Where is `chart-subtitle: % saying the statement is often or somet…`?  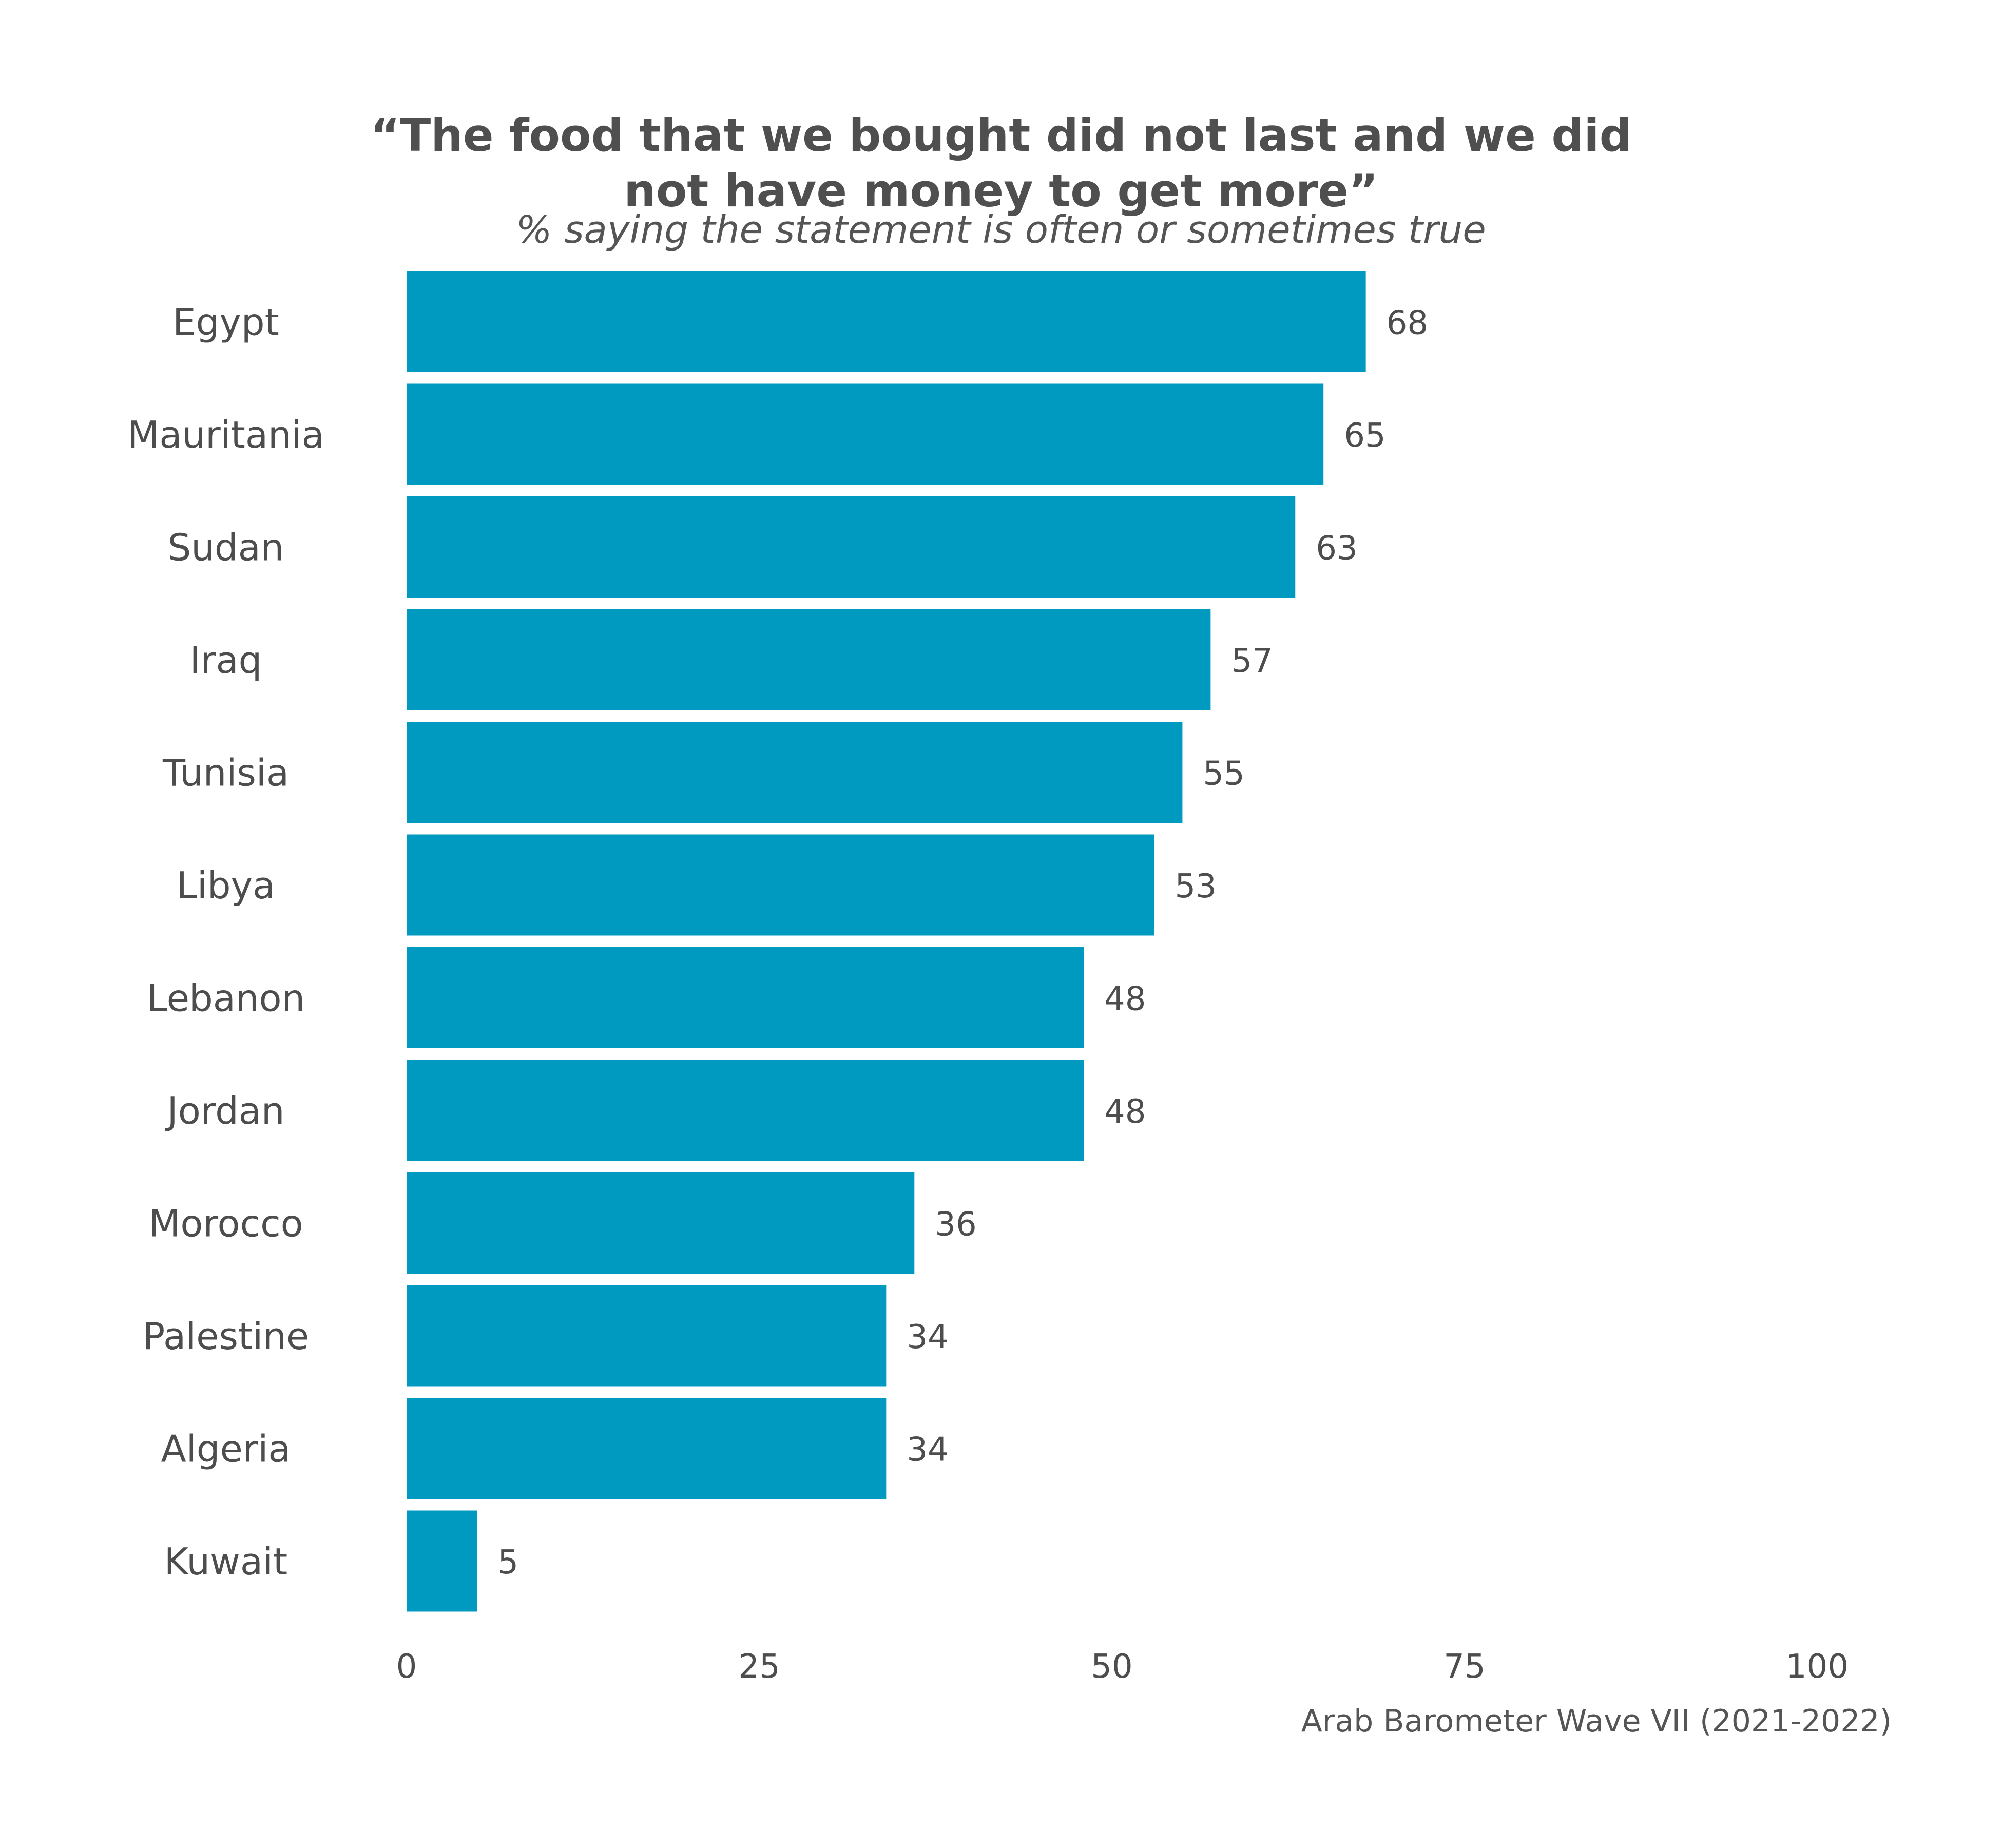 chart-subtitle: % saying the statement is often or somet… is located at coordinates (1001, 230).